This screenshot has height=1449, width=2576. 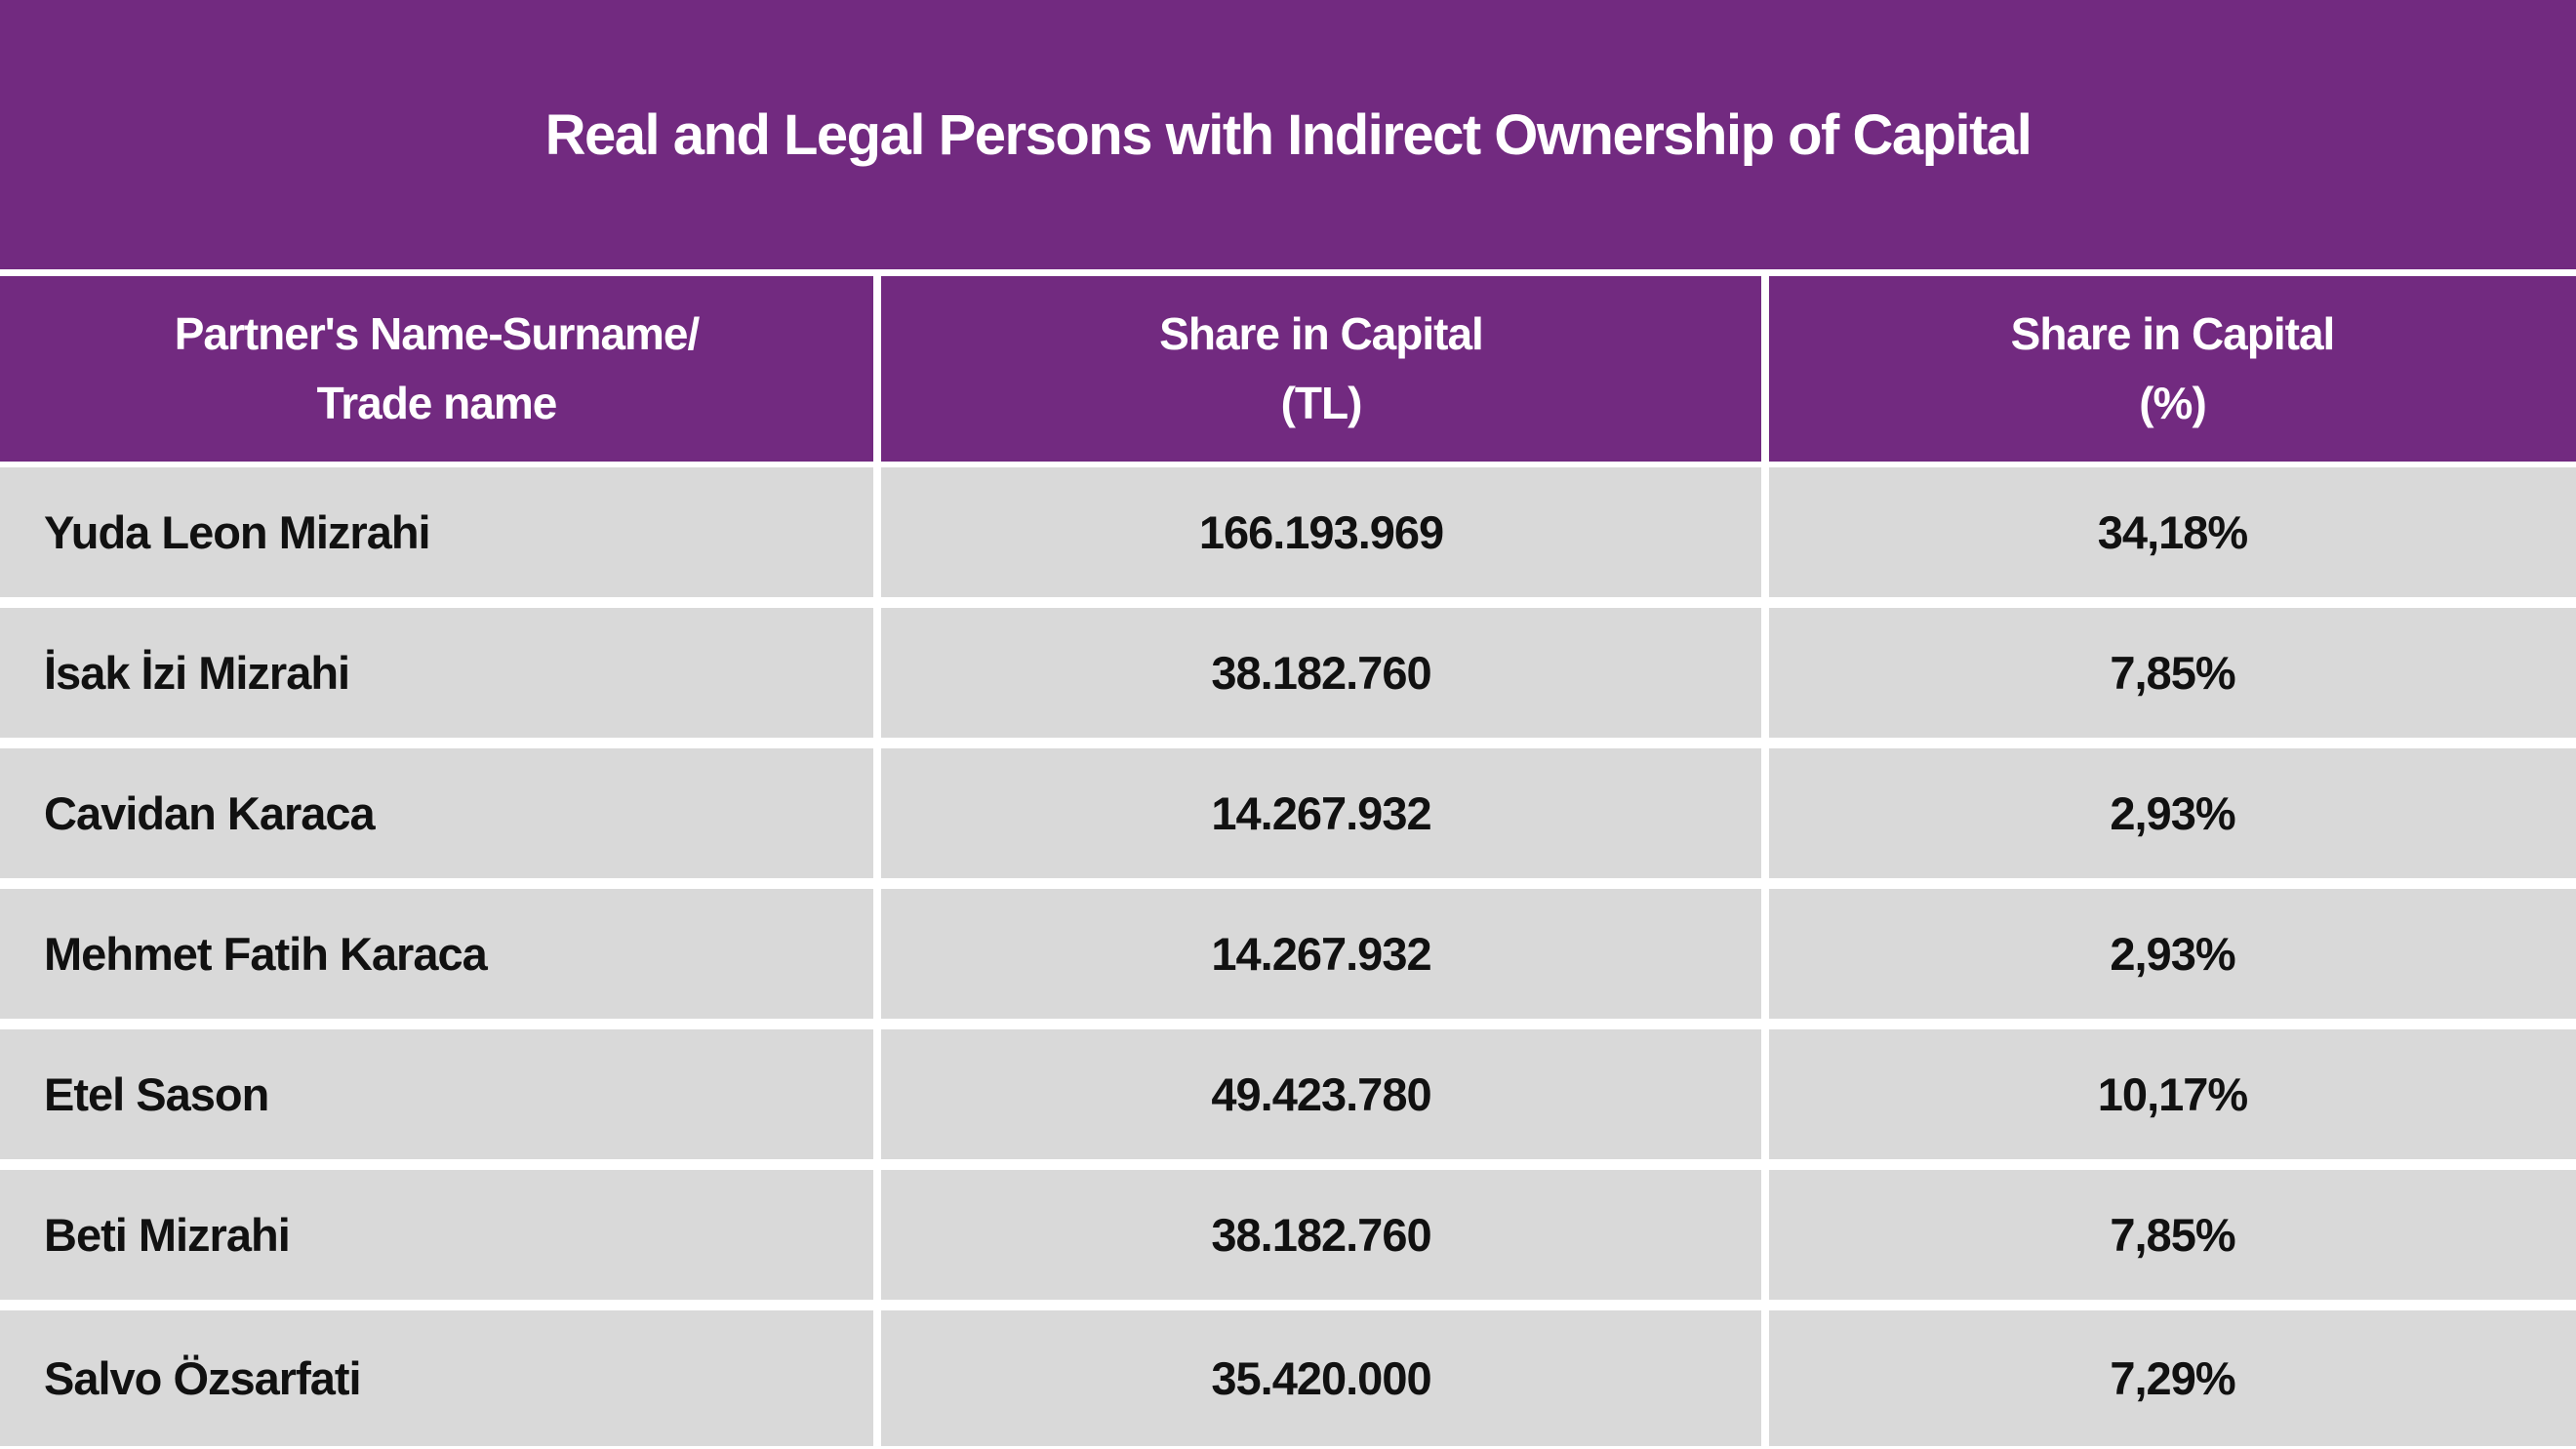 I want to click on share-pct-cell: 10,17%, so click(x=2172, y=1094).